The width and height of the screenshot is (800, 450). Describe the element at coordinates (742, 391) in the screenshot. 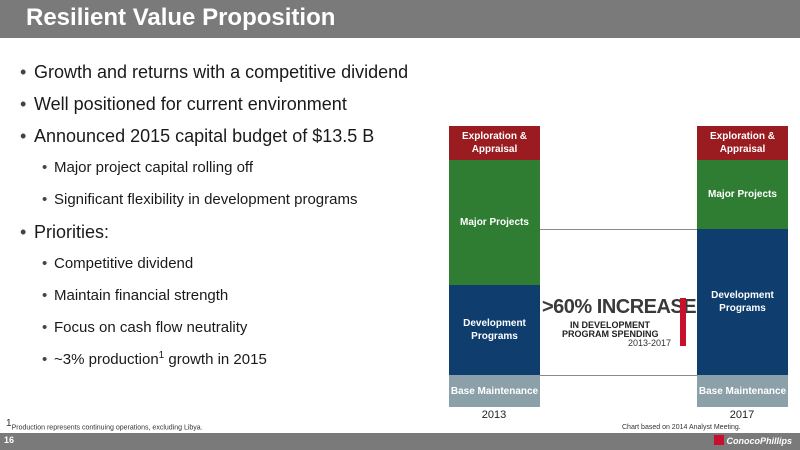

I see `bar-2017-base-maintenance: Base Maintenance` at that location.